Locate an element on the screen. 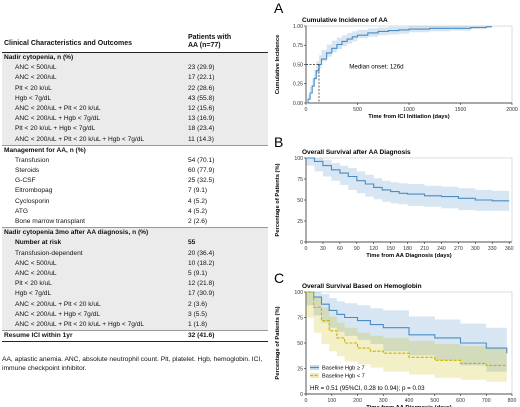 The image size is (520, 407). x-tick-label: 90 is located at coordinates (357, 249).